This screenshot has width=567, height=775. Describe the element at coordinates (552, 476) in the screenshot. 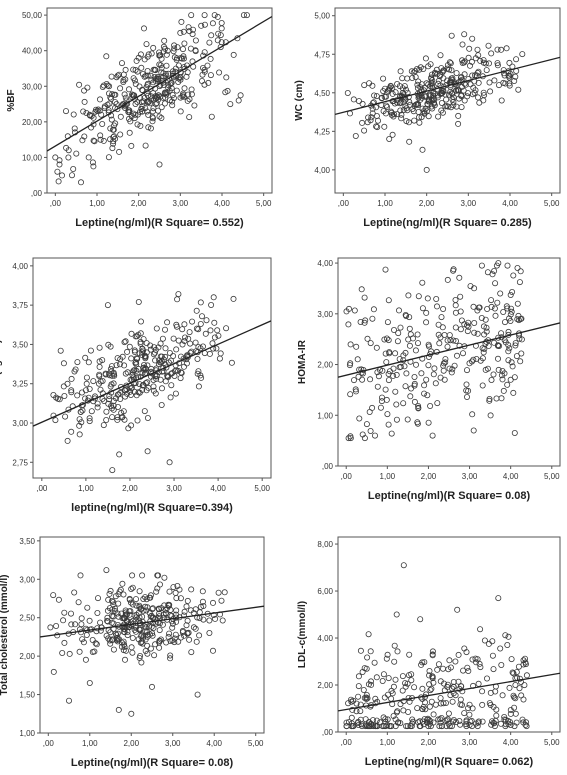

I see `x-tick-label: 5,00` at that location.